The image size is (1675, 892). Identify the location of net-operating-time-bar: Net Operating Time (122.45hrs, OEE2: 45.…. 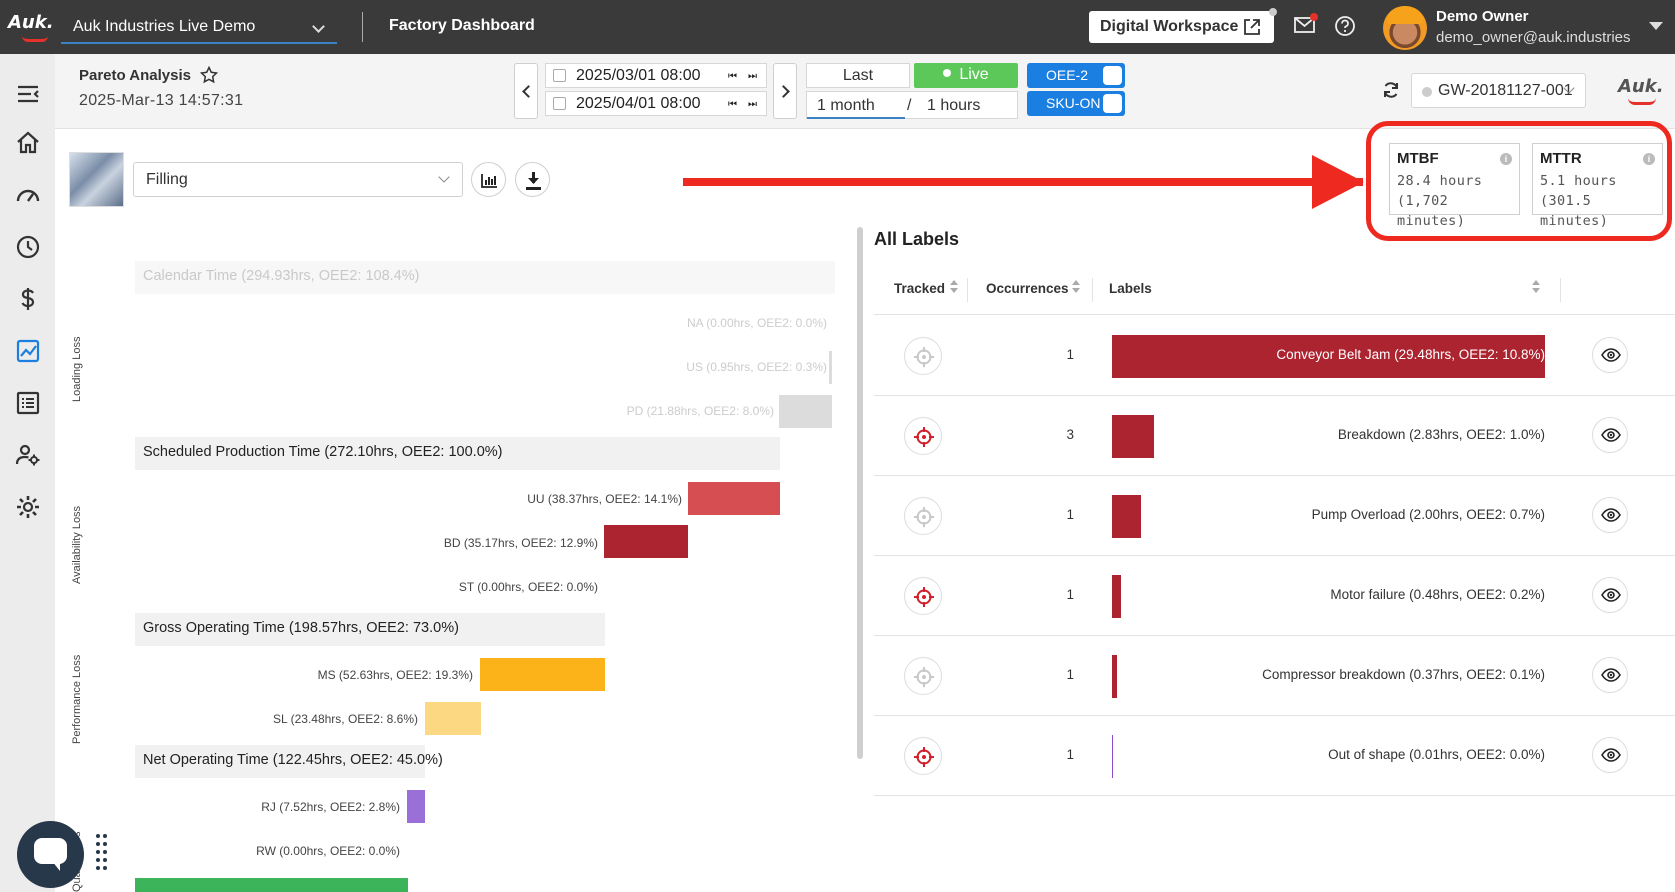
(289, 761).